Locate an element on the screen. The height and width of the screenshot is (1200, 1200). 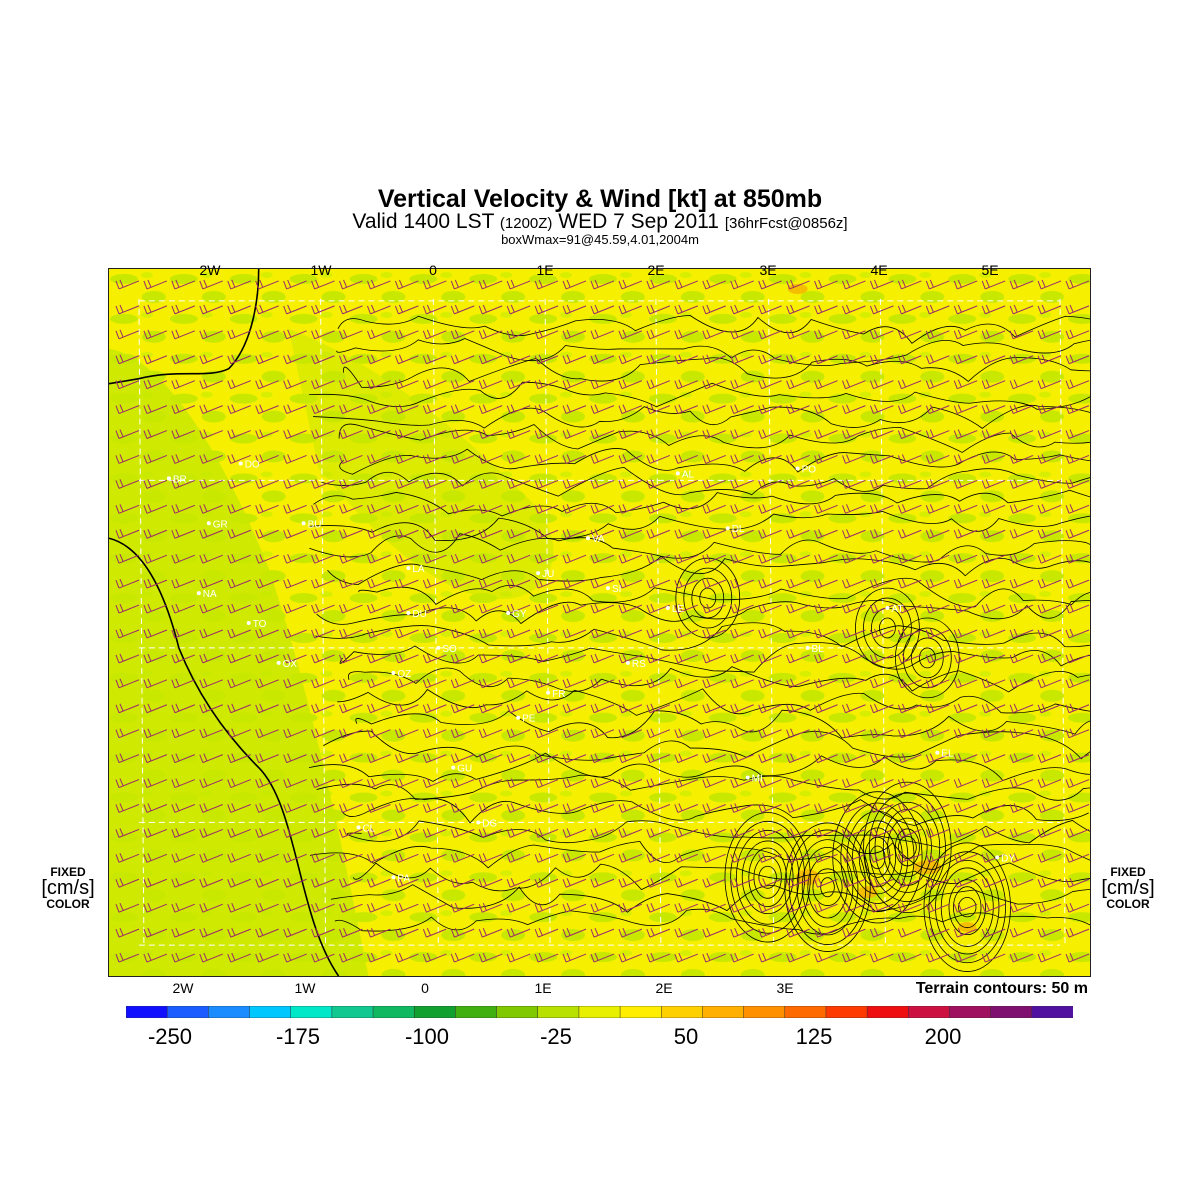
svg-text: VA is located at coordinates (598, 539).